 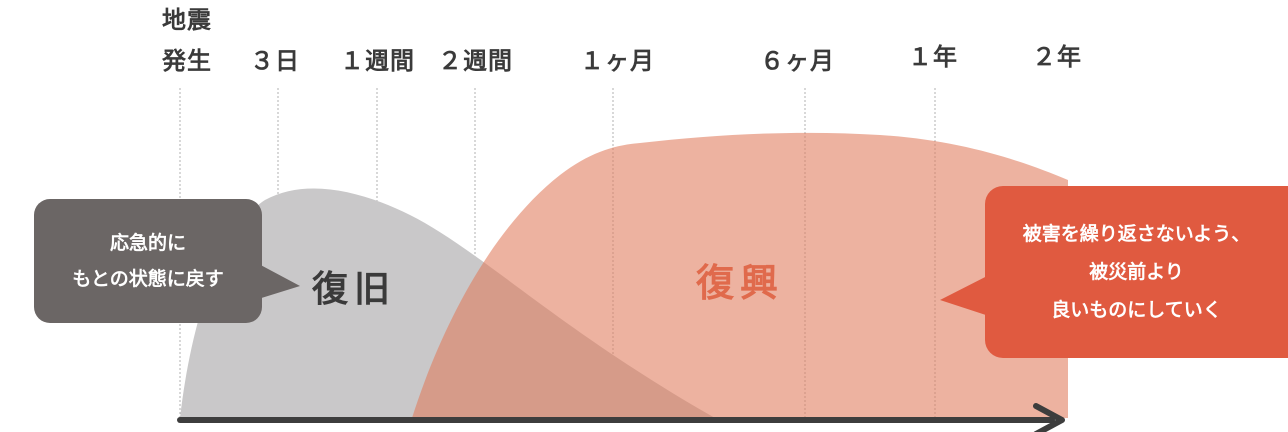 I want to click on time-tick-label: 発生, so click(x=187, y=61).